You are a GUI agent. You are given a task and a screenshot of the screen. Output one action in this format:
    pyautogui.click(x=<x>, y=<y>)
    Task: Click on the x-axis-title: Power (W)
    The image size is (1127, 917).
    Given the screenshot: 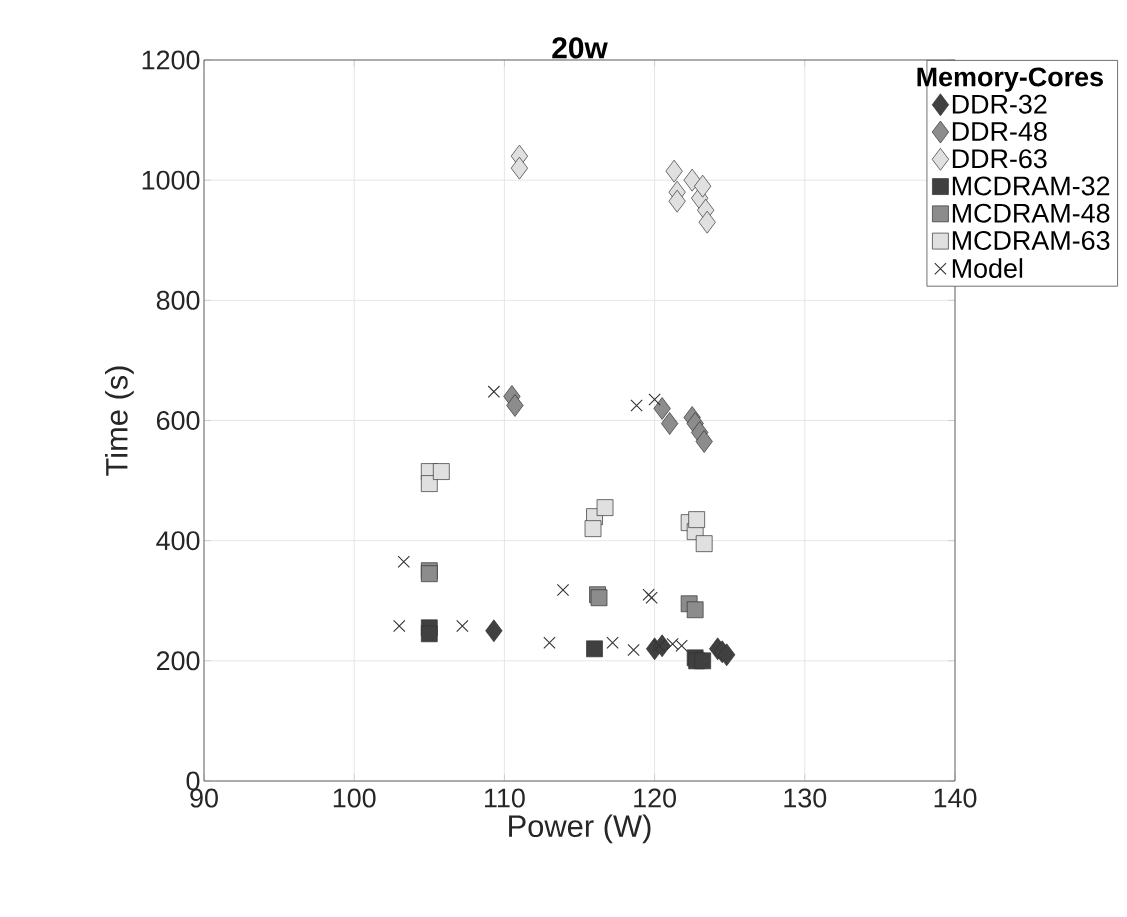 What is the action you would take?
    pyautogui.click(x=580, y=829)
    